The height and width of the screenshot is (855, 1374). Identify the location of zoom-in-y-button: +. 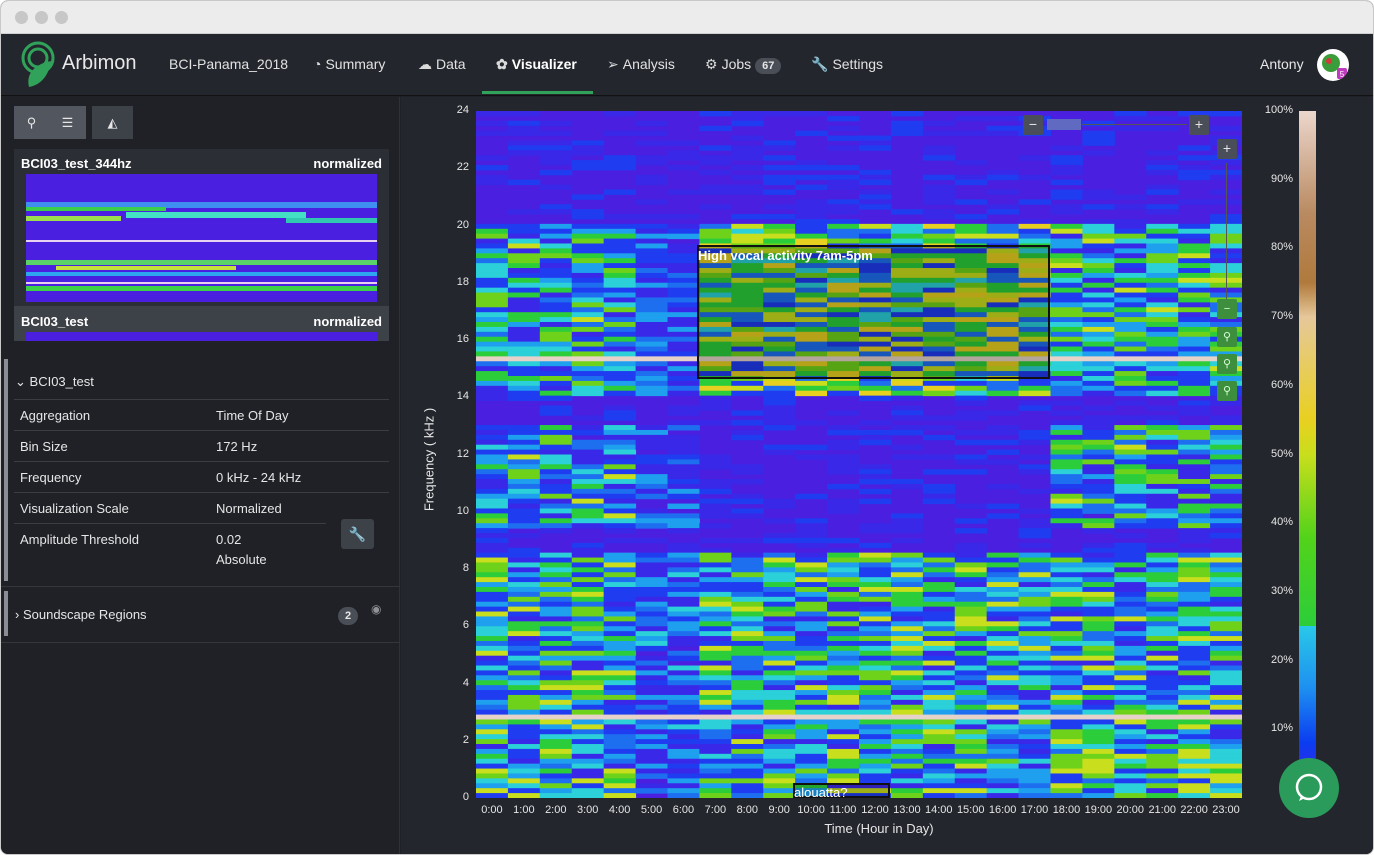
(1227, 149).